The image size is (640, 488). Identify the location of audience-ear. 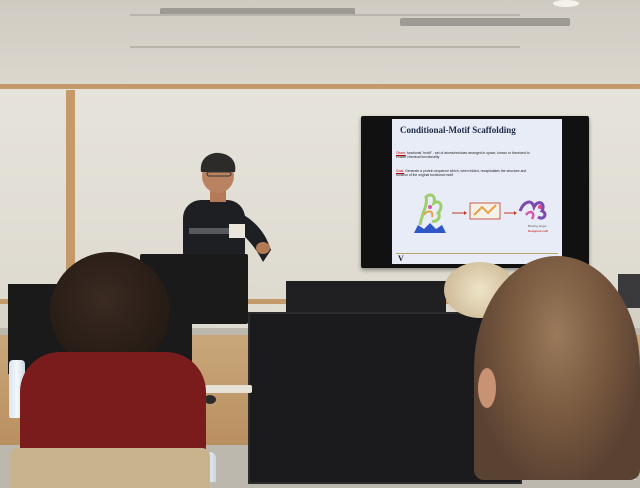
(487, 388).